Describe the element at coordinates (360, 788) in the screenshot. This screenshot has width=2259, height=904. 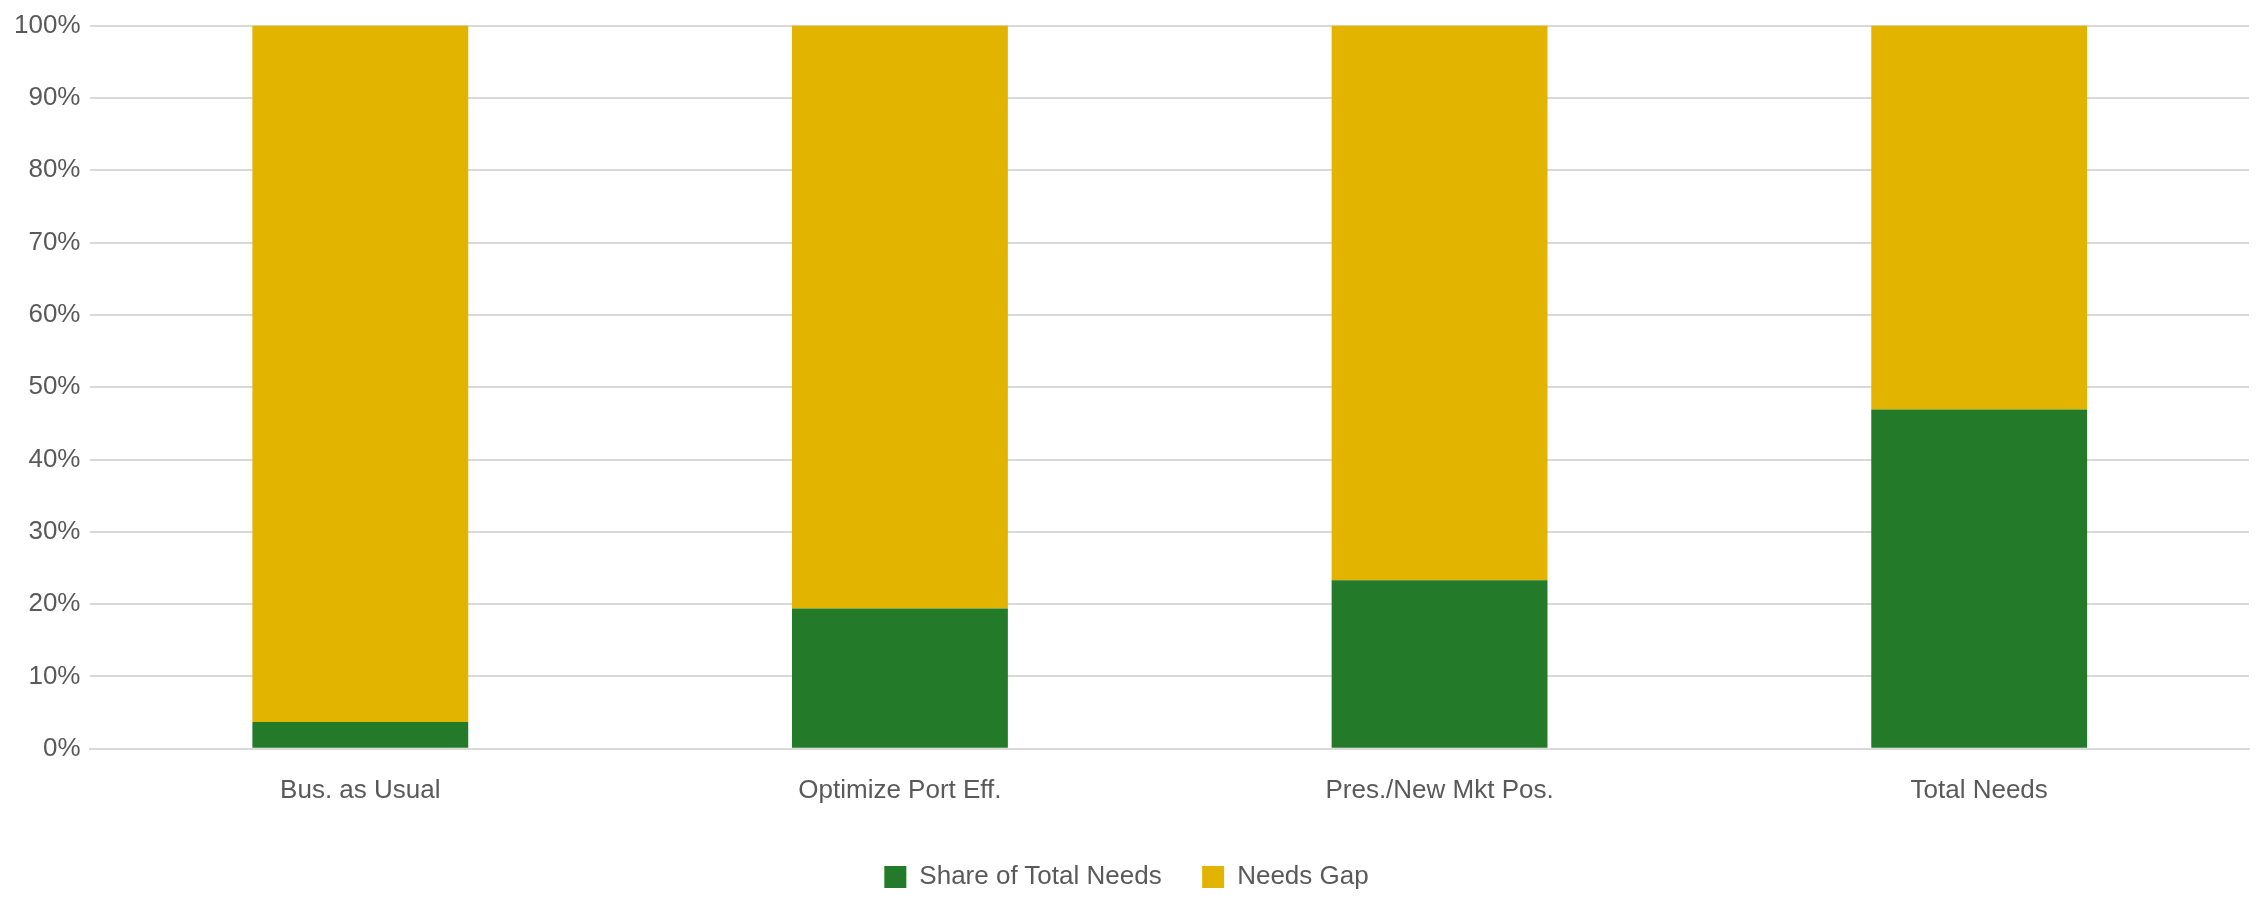
I see `x-tick-label: Bus. as Usual` at that location.